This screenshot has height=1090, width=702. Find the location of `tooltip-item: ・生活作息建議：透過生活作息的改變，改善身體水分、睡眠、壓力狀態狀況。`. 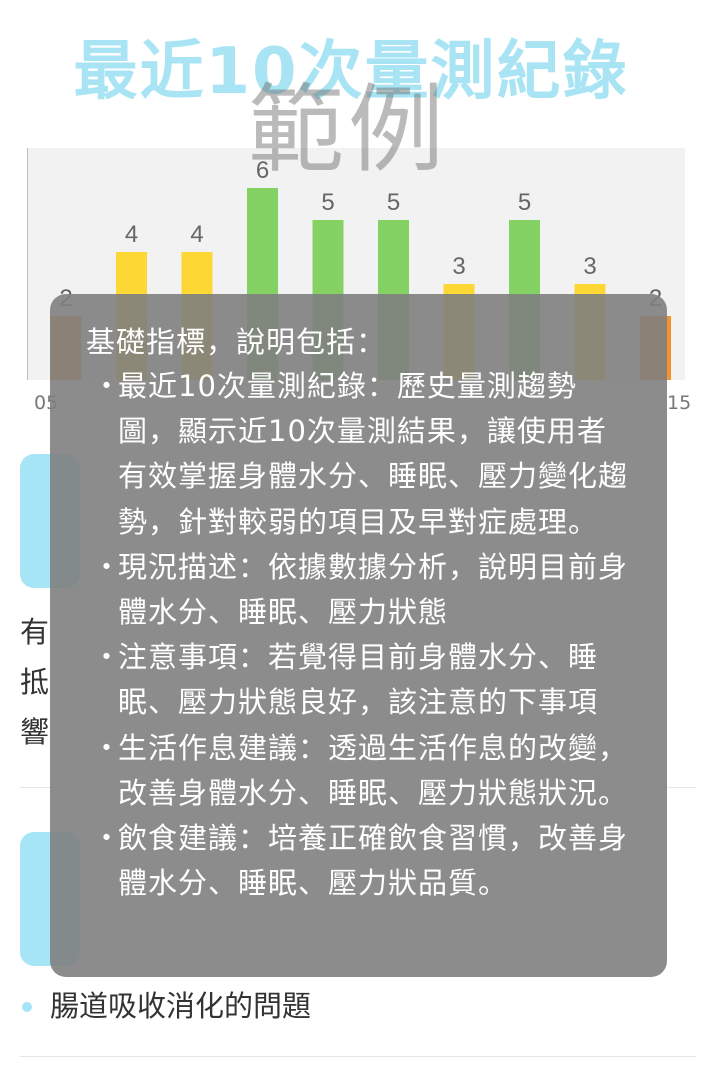

tooltip-item: ・生活作息建議：透過生活作息的改變，改善身體水分、睡眠、壓力狀態狀況。 is located at coordinates (358, 771).